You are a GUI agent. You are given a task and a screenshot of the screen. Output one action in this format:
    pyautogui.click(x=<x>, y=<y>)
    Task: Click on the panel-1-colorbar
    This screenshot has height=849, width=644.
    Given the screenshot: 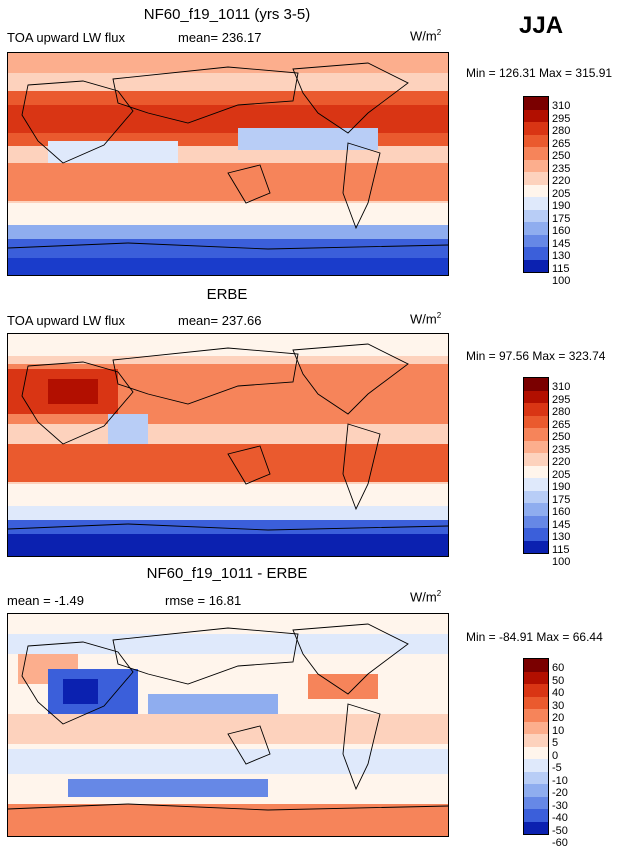 What is the action you would take?
    pyautogui.click(x=536, y=184)
    